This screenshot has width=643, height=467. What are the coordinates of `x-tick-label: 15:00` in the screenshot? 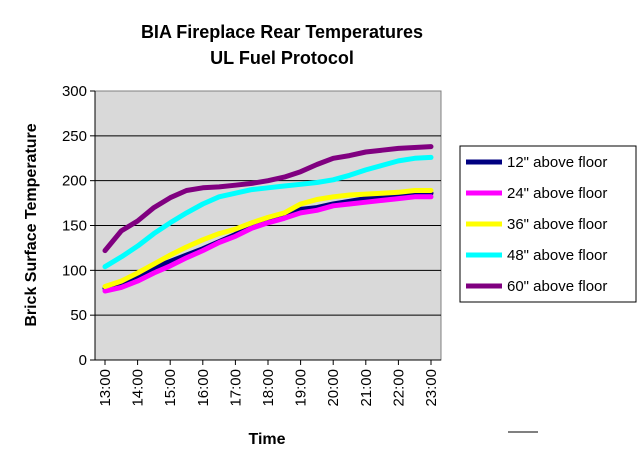 It's located at (170, 388).